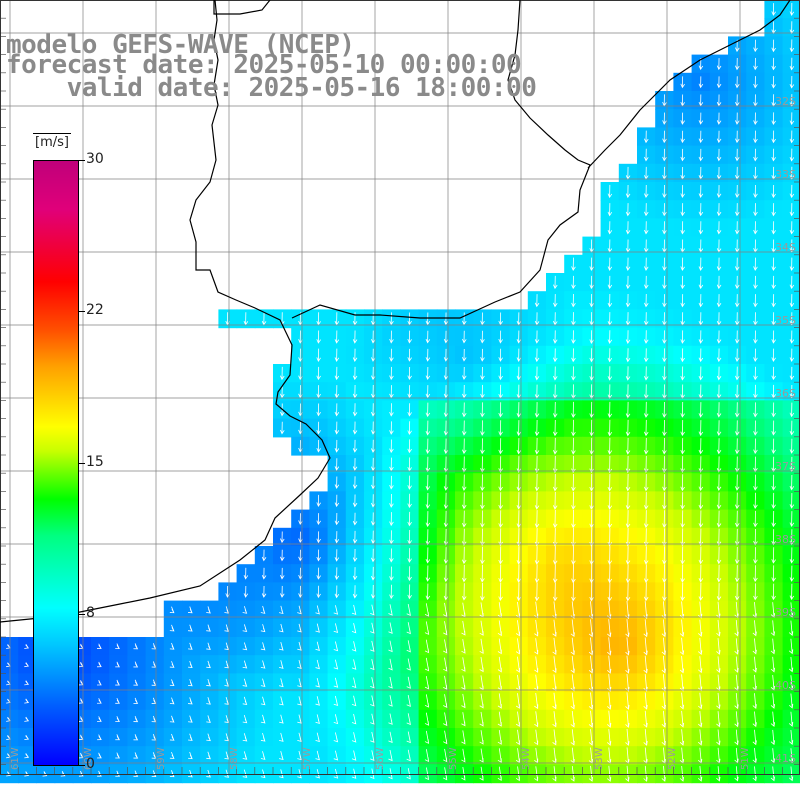 The height and width of the screenshot is (800, 800). What do you see at coordinates (82, 311) in the screenshot?
I see `colorbar-tick` at bounding box center [82, 311].